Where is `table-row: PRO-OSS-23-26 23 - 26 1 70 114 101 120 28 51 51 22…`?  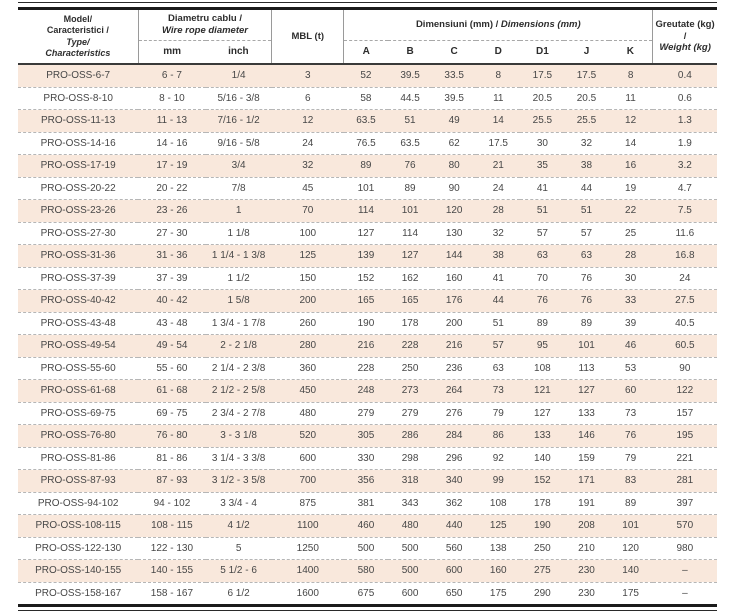
table-row: PRO-OSS-23-26 23 - 26 1 70 114 101 120 28 51 51 22… is located at coordinates (367, 210).